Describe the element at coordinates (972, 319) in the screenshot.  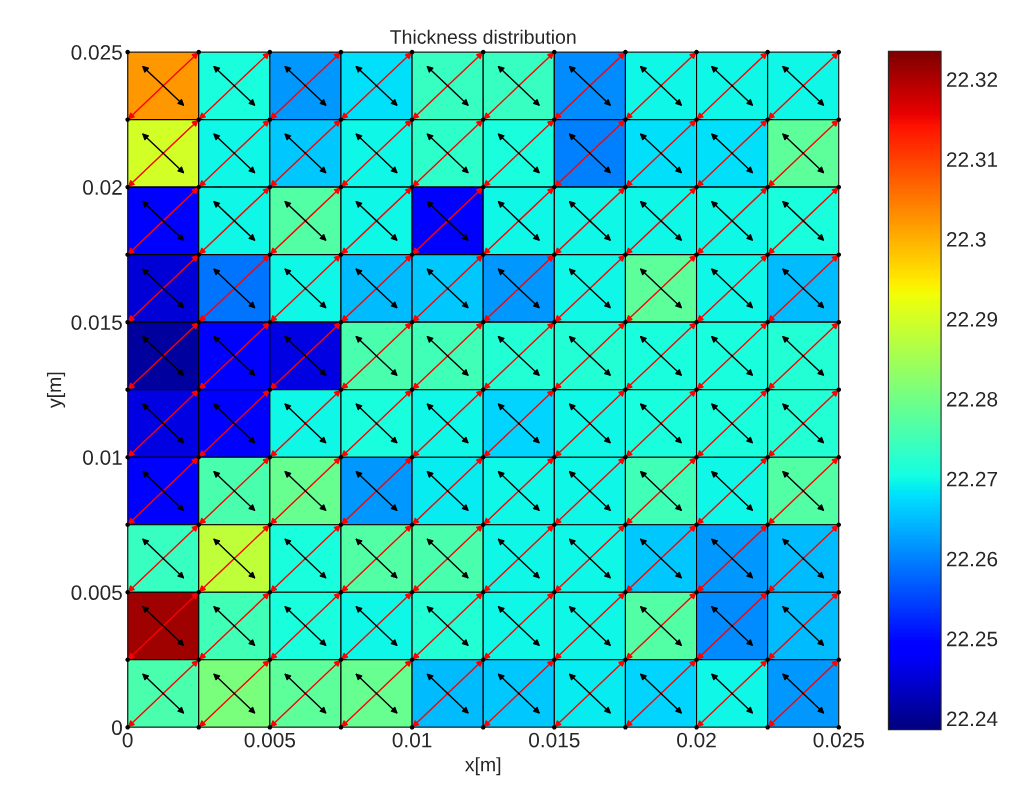
I see `color-bar-label: 22.29` at that location.